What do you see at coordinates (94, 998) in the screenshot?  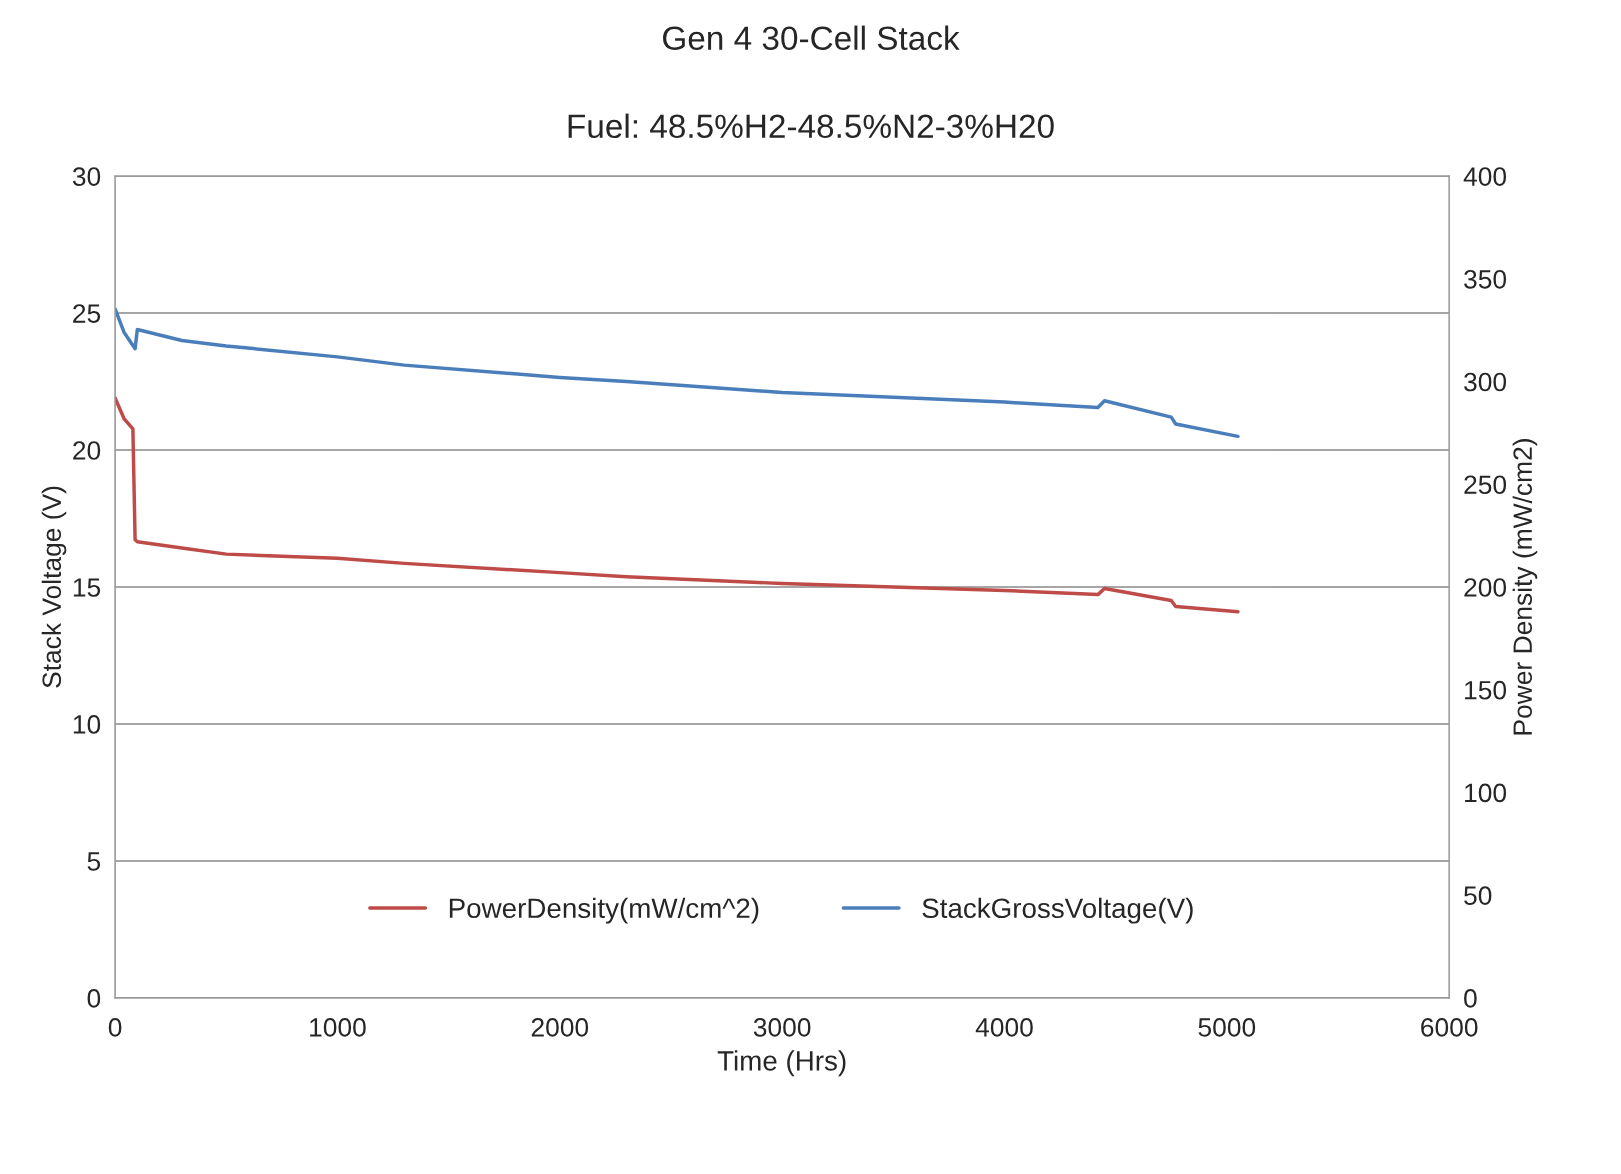 I see `y-tick-label: 0` at bounding box center [94, 998].